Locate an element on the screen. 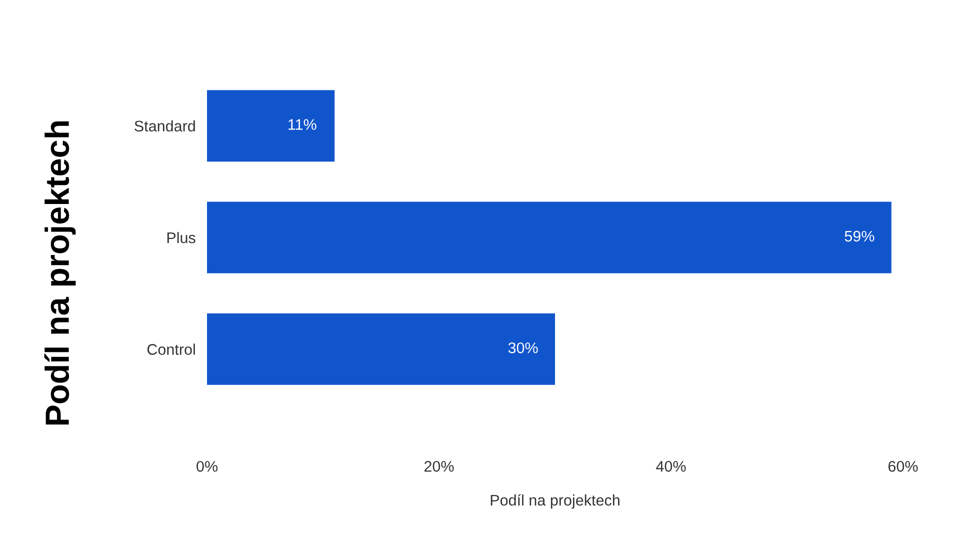 Image resolution: width=960 pixels, height=540 pixels. data-label: 59% is located at coordinates (859, 236).